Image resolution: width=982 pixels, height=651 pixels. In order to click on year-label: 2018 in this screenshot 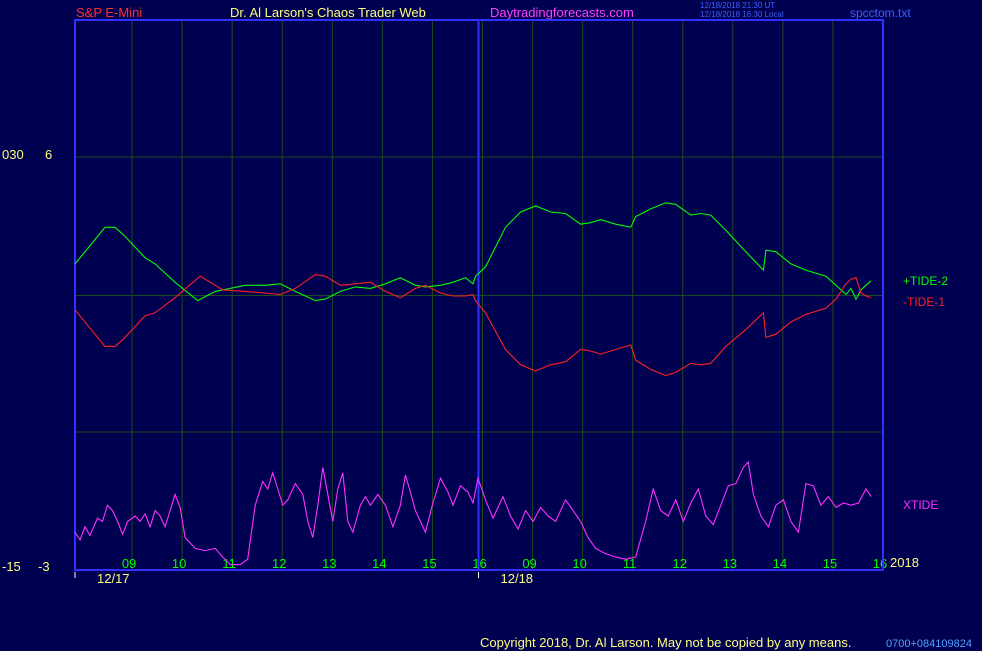, I will do `click(904, 562)`.